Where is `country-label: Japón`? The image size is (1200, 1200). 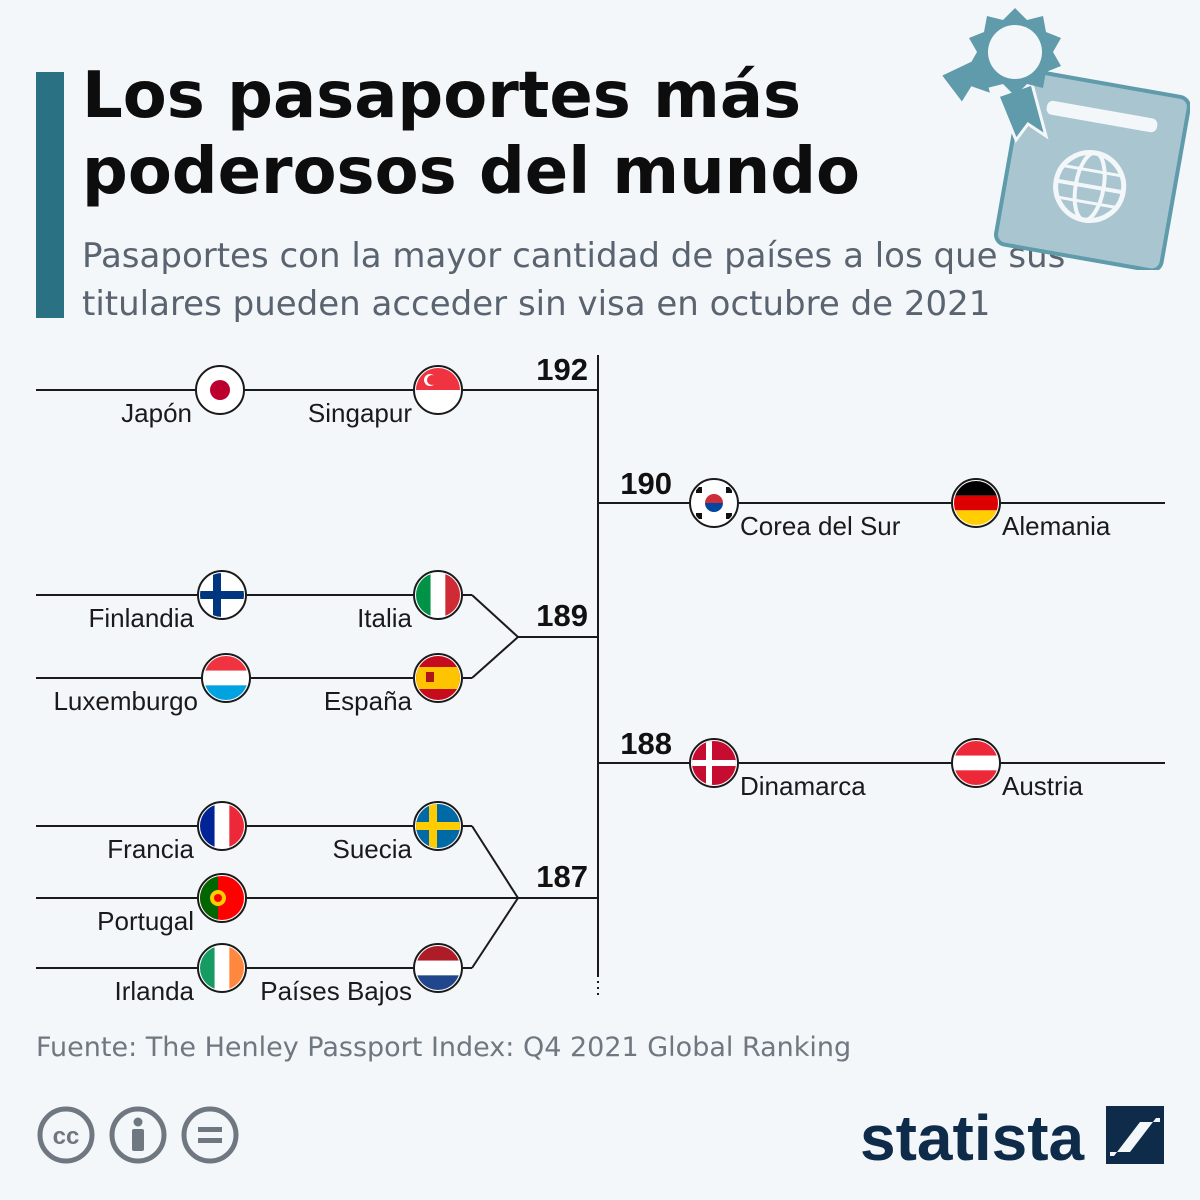
country-label: Japón is located at coordinates (156, 413).